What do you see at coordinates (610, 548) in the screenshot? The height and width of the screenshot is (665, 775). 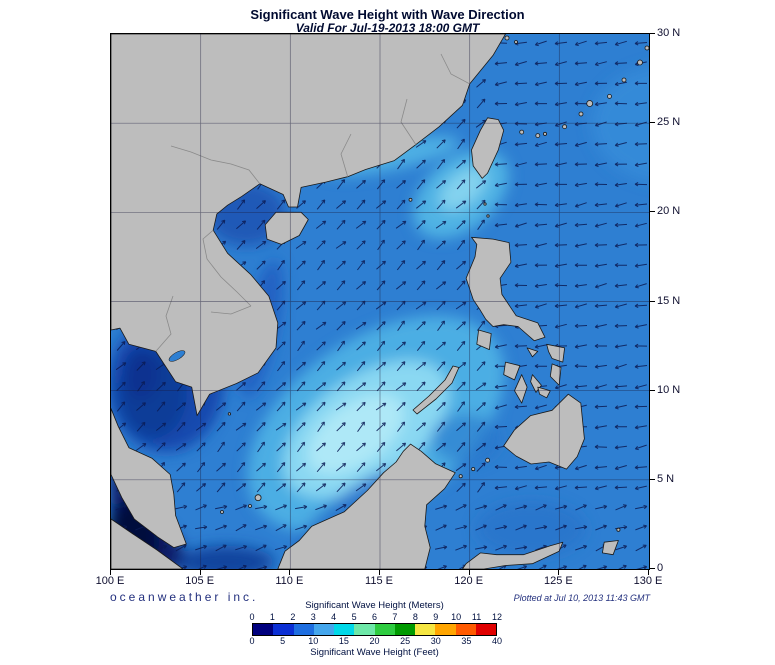 I see `island-halmahera` at bounding box center [610, 548].